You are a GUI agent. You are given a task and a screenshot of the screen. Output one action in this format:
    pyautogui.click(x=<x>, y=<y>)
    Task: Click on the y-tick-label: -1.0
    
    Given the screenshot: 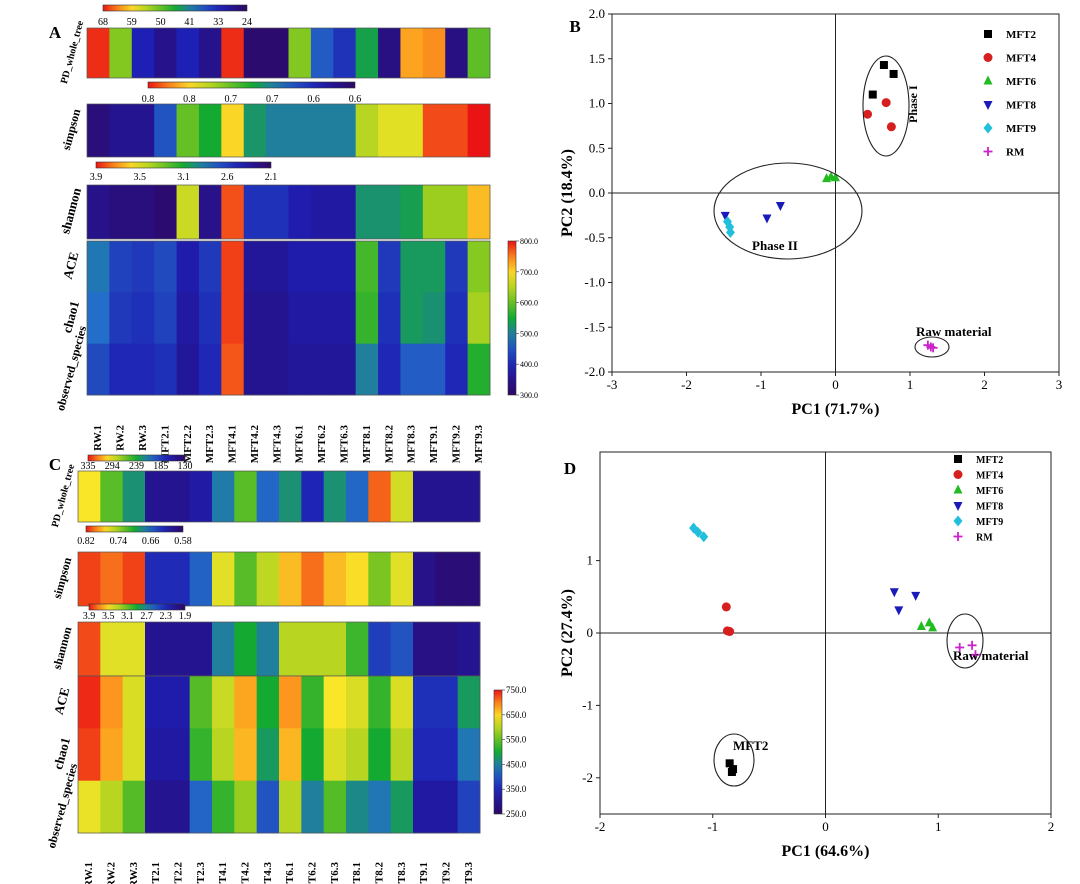 What is the action you would take?
    pyautogui.click(x=594, y=282)
    